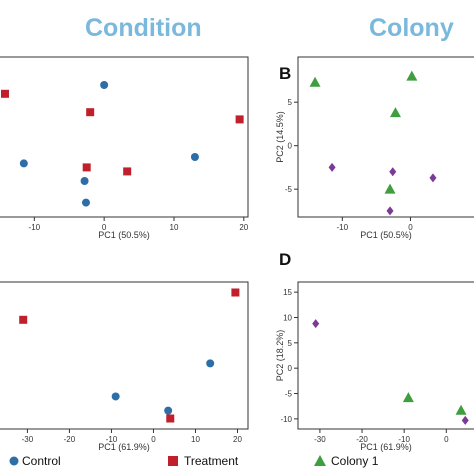  What do you see at coordinates (211, 461) in the screenshot?
I see `legend-label-treatment: Treatment` at bounding box center [211, 461].